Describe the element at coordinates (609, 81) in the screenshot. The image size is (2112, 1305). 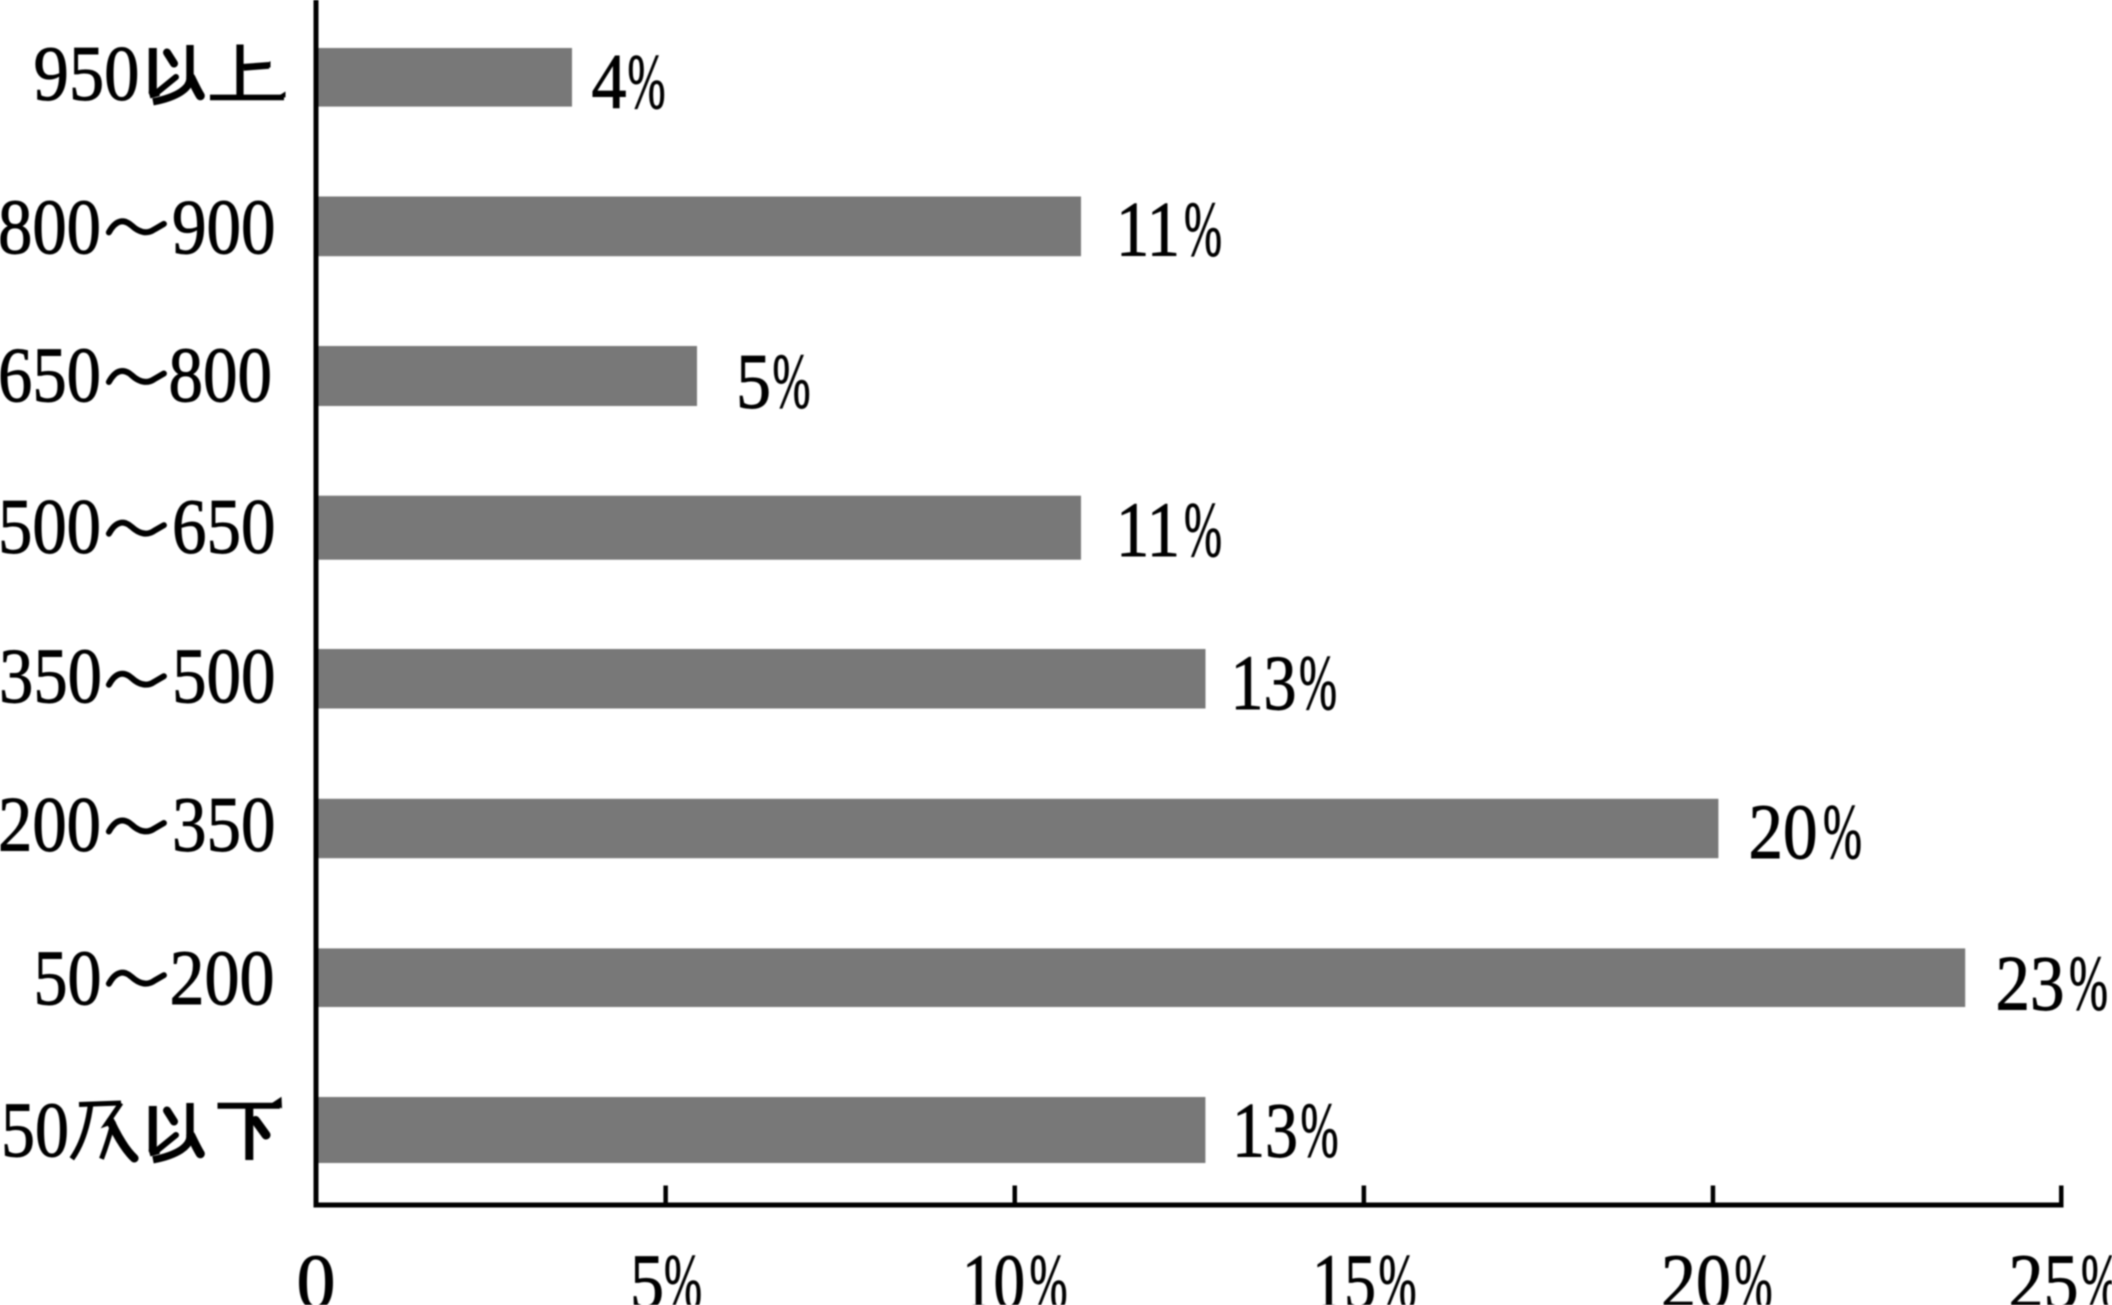
I see `svg-text: 4` at that location.